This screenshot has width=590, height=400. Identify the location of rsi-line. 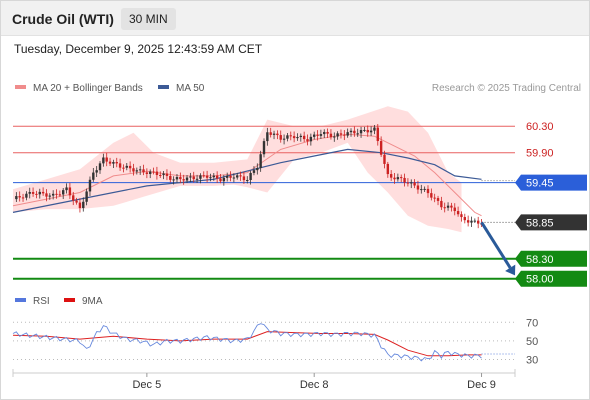
(247, 342).